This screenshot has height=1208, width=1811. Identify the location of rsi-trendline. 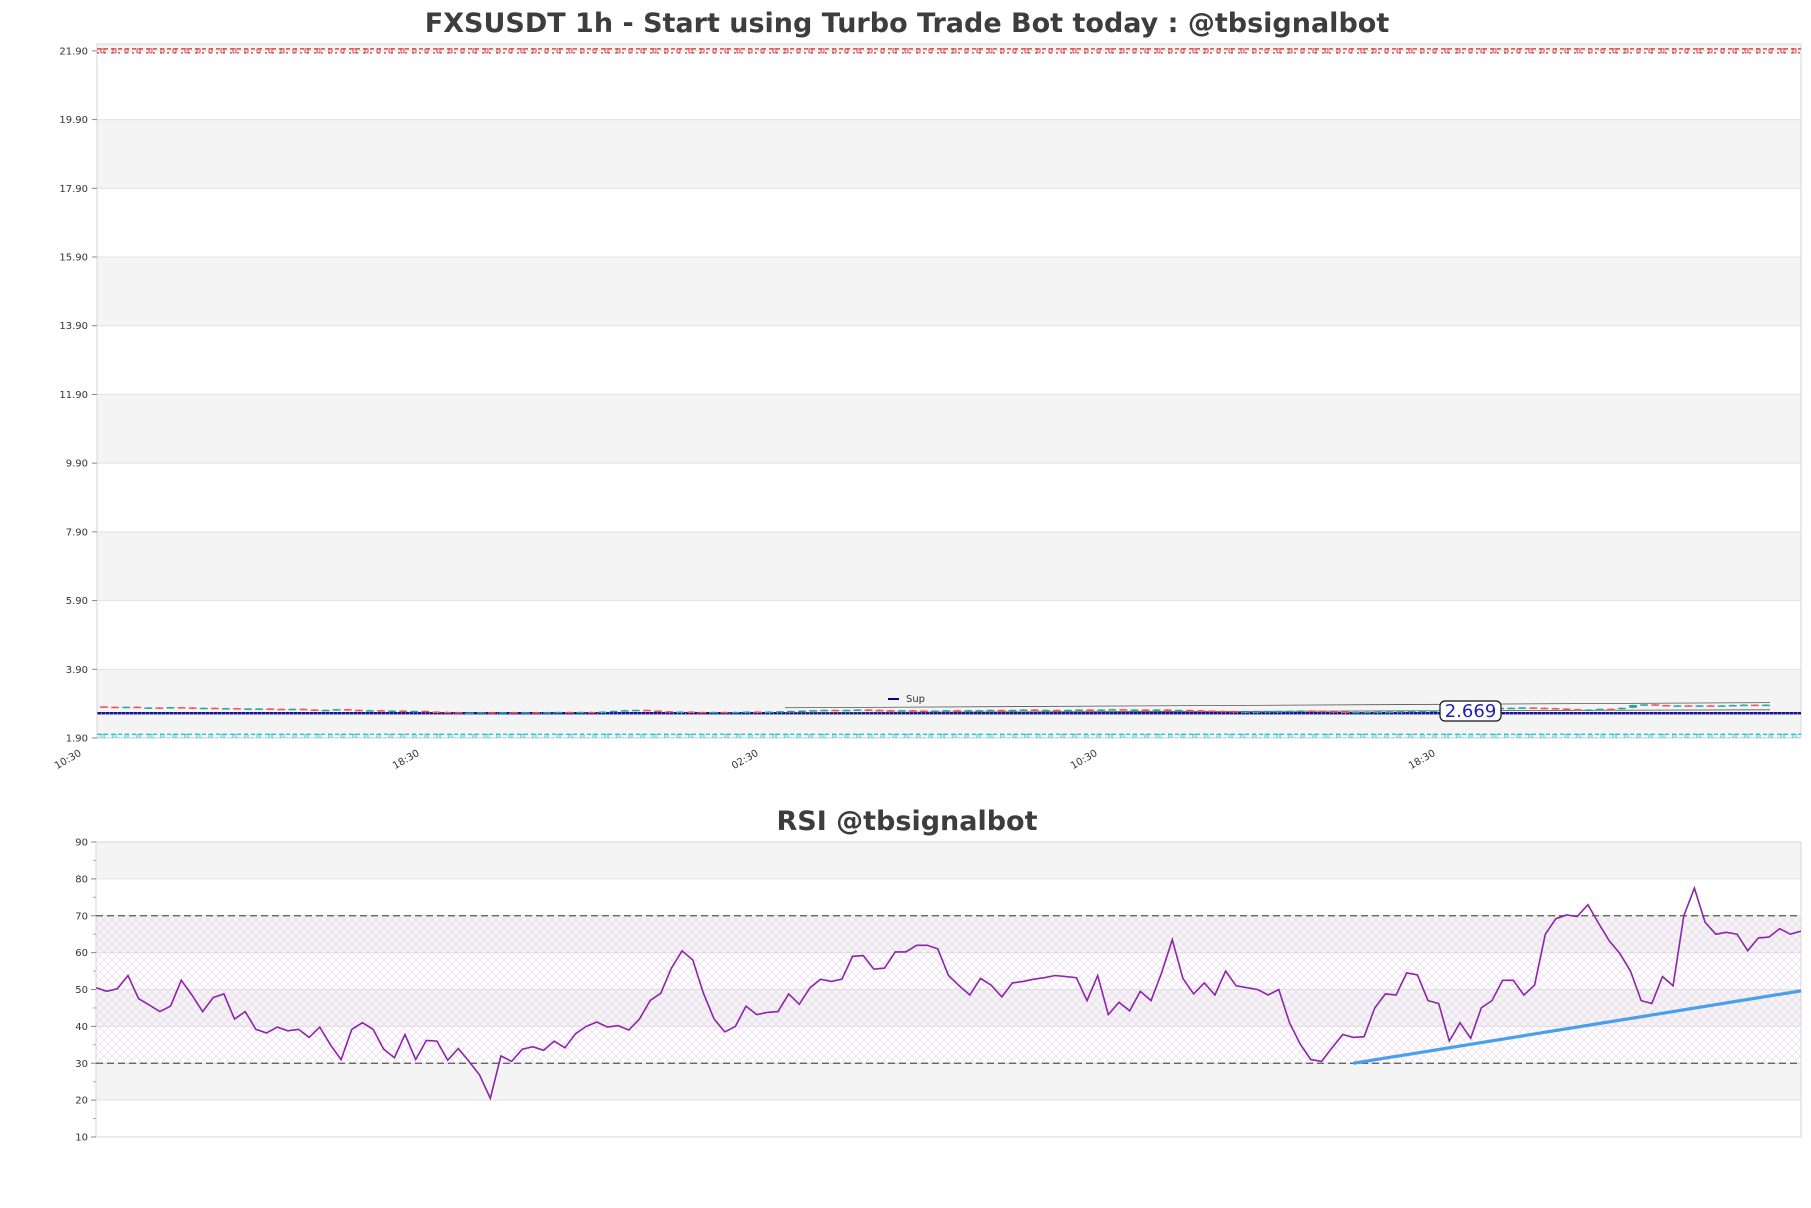
(1577, 1027).